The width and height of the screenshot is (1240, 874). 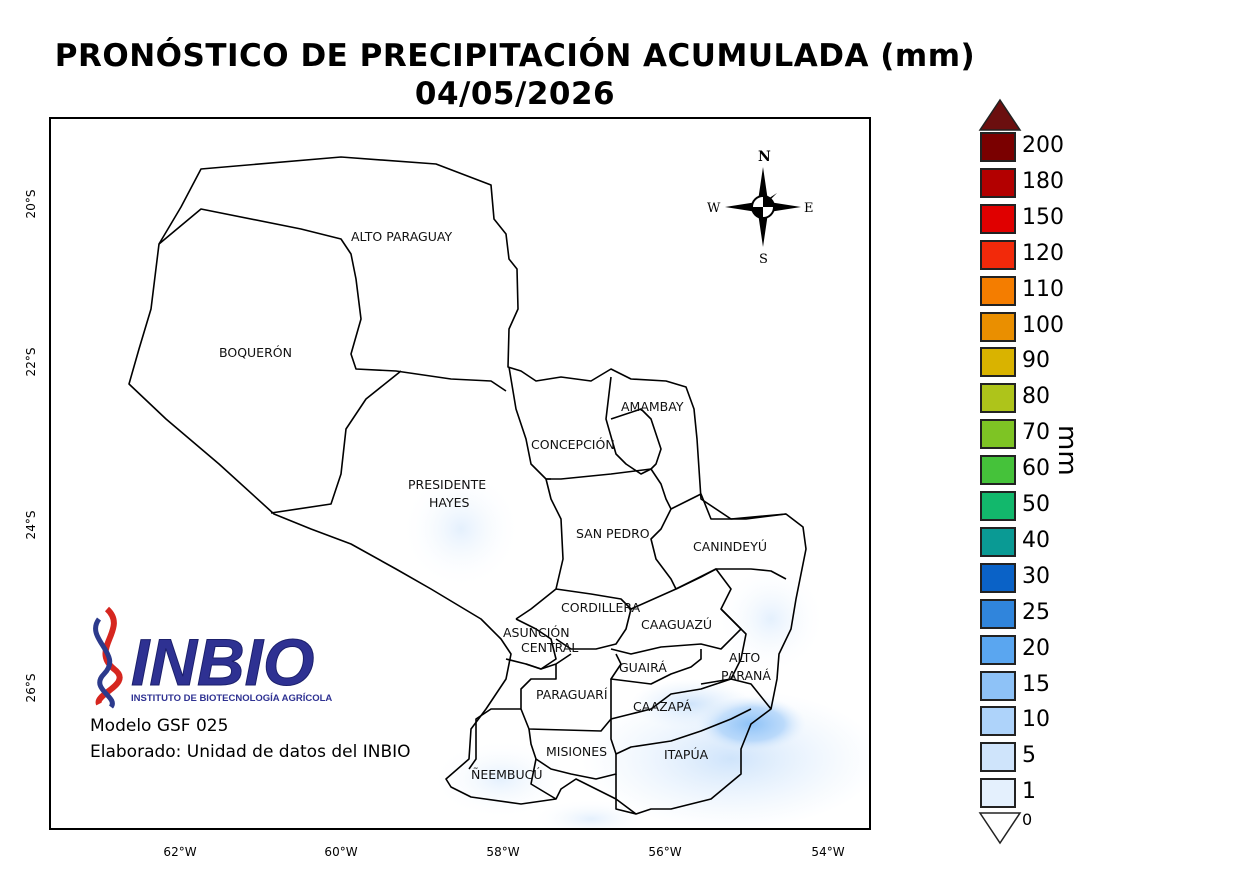 I want to click on label-alto-paraguay: ALTO PARAGUAY, so click(x=401, y=236).